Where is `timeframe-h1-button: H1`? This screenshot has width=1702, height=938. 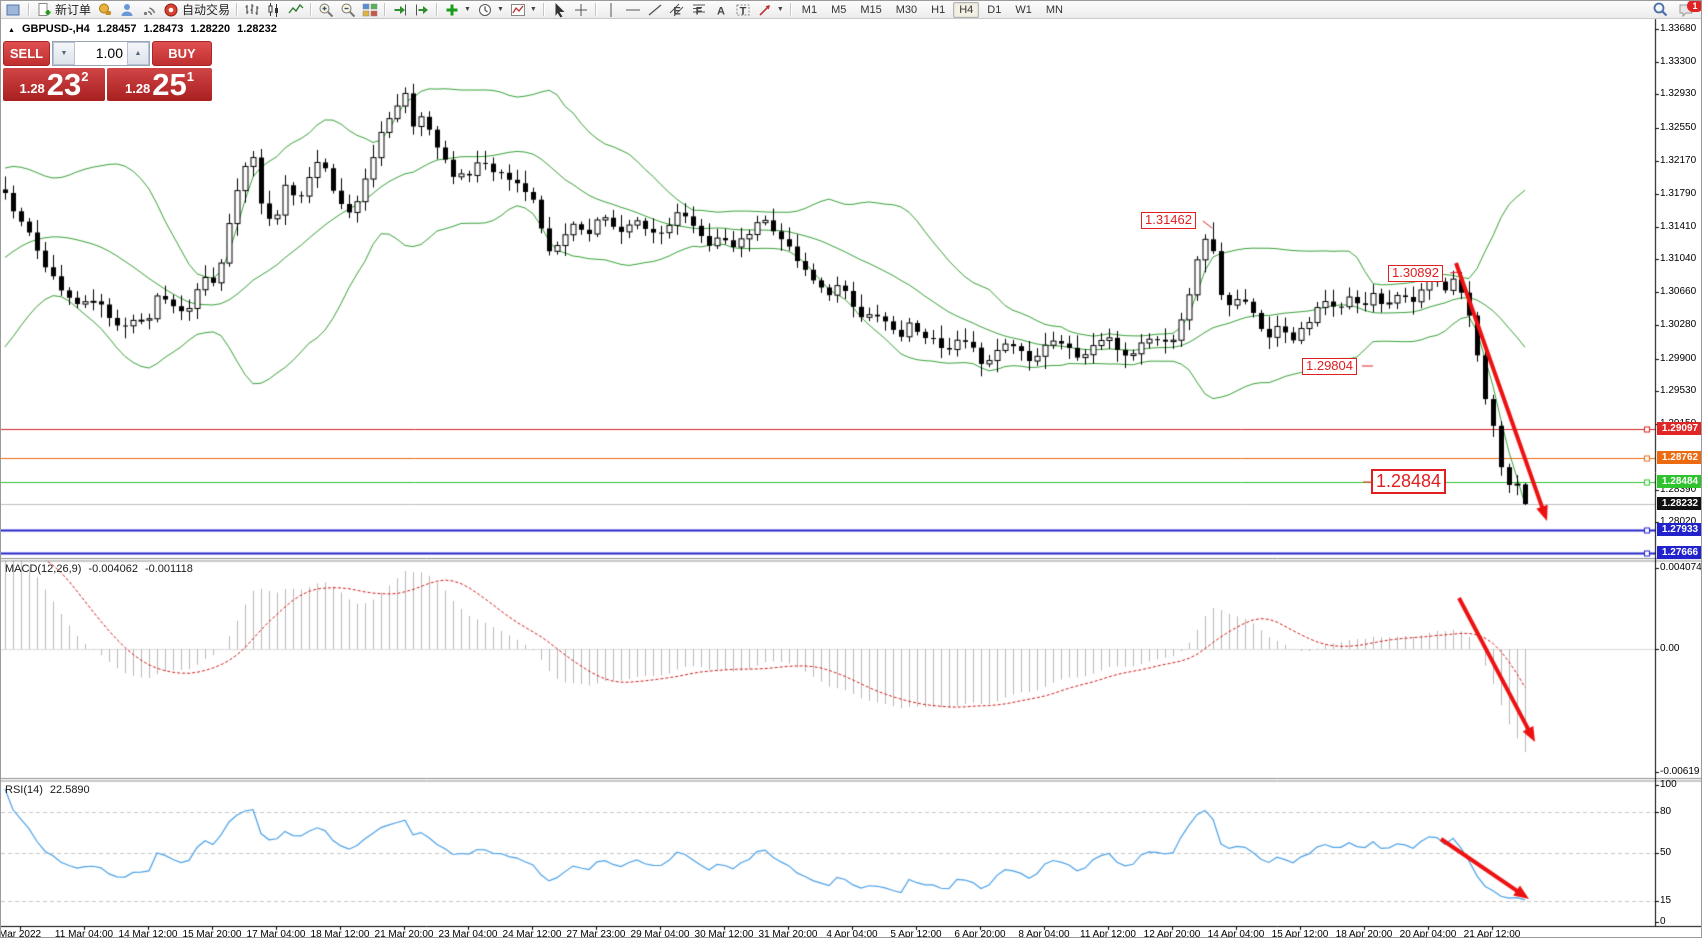 timeframe-h1-button: H1 is located at coordinates (938, 9).